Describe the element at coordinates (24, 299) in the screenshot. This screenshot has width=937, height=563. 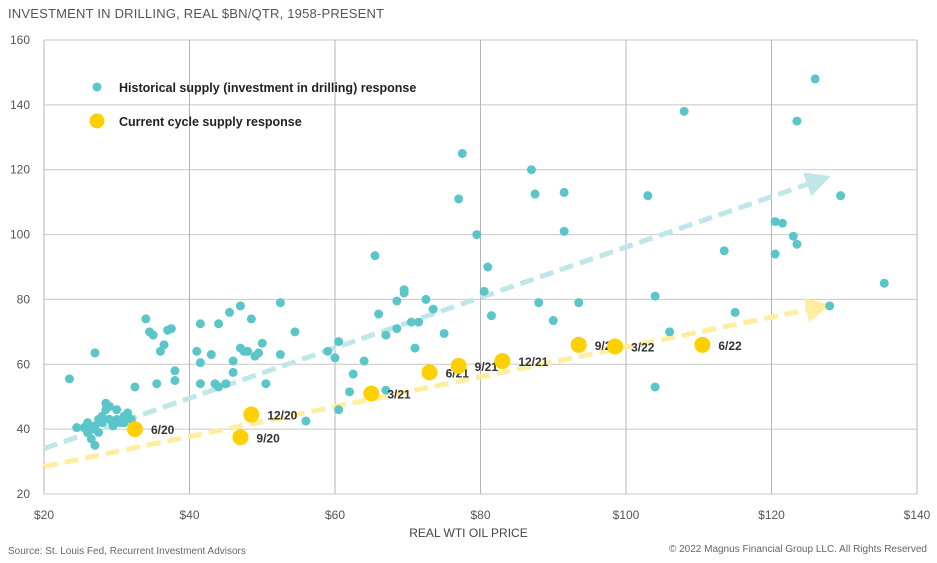
I see `y-tick-label: 80` at that location.